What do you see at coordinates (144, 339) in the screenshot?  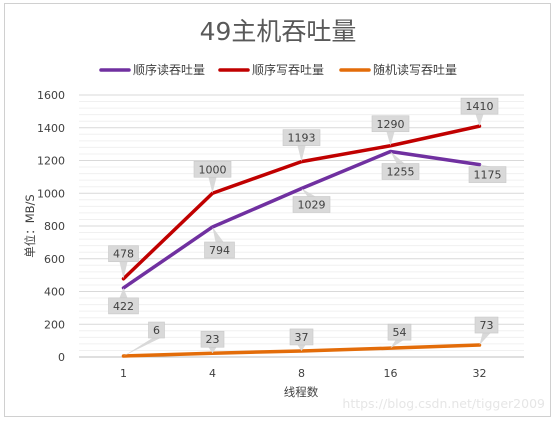 I see `data-label: 6` at bounding box center [144, 339].